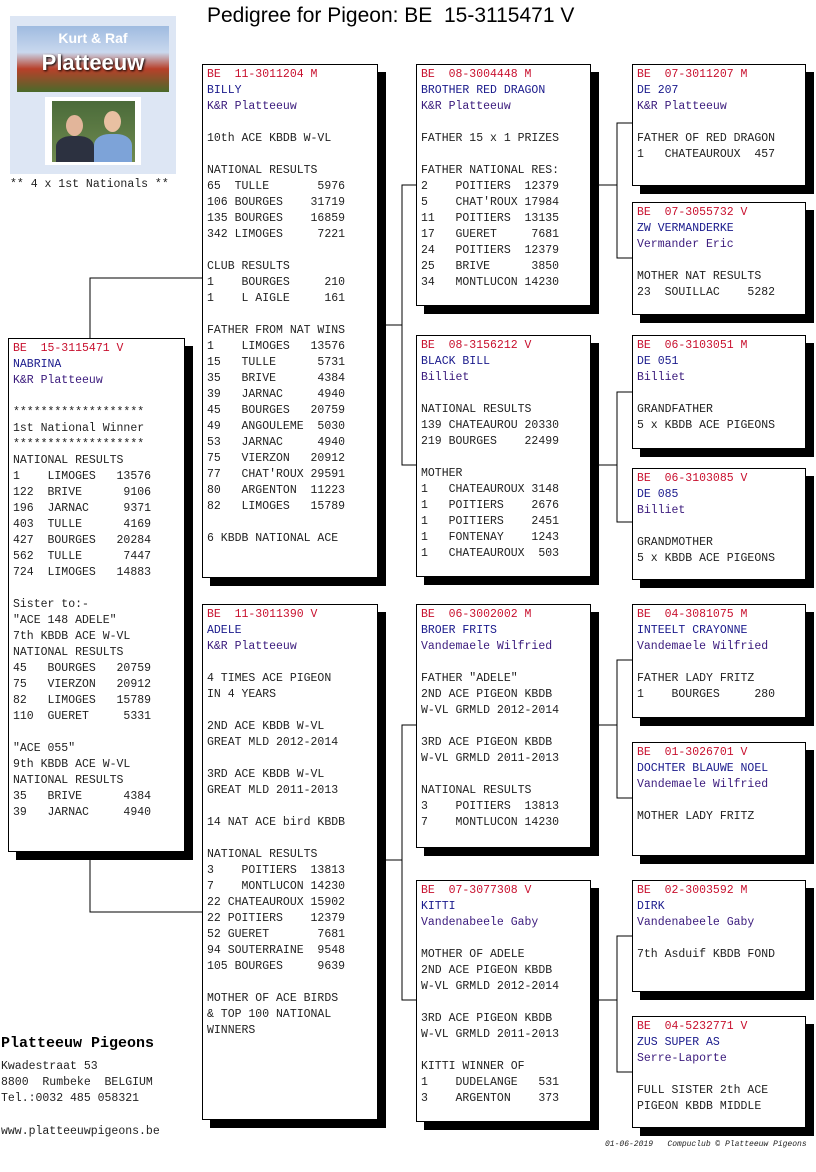 This screenshot has height=1172, width=816. I want to click on note-line: FATHER 15 x 1 PRIZES, so click(490, 138).